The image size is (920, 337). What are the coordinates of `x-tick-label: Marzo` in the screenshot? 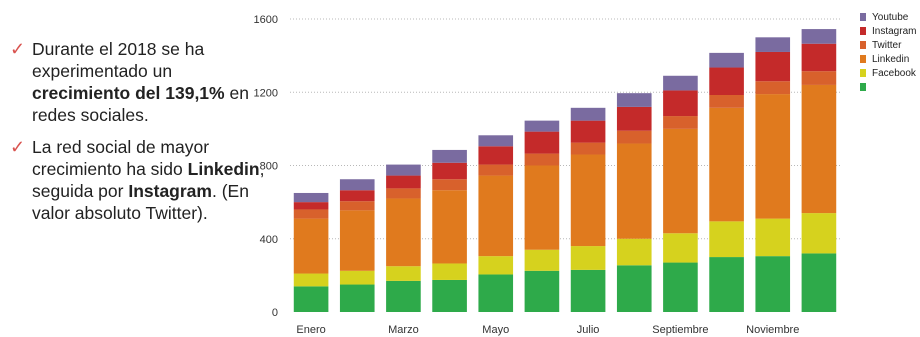 It's located at (403, 330).